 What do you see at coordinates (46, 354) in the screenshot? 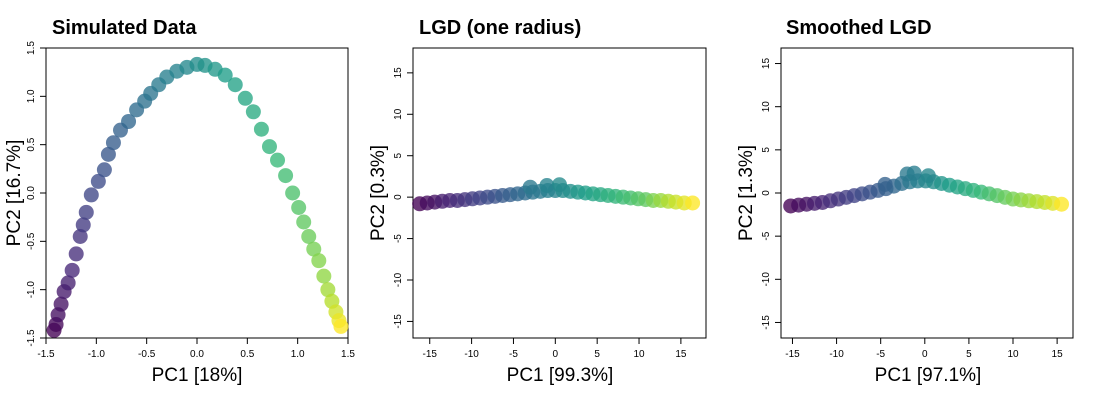
I see `x-tick-label: -1.5` at bounding box center [46, 354].